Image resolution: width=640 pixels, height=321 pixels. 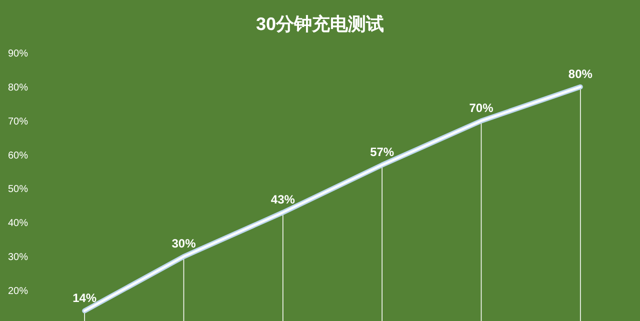 I want to click on data-label: 70%, so click(x=481, y=107).